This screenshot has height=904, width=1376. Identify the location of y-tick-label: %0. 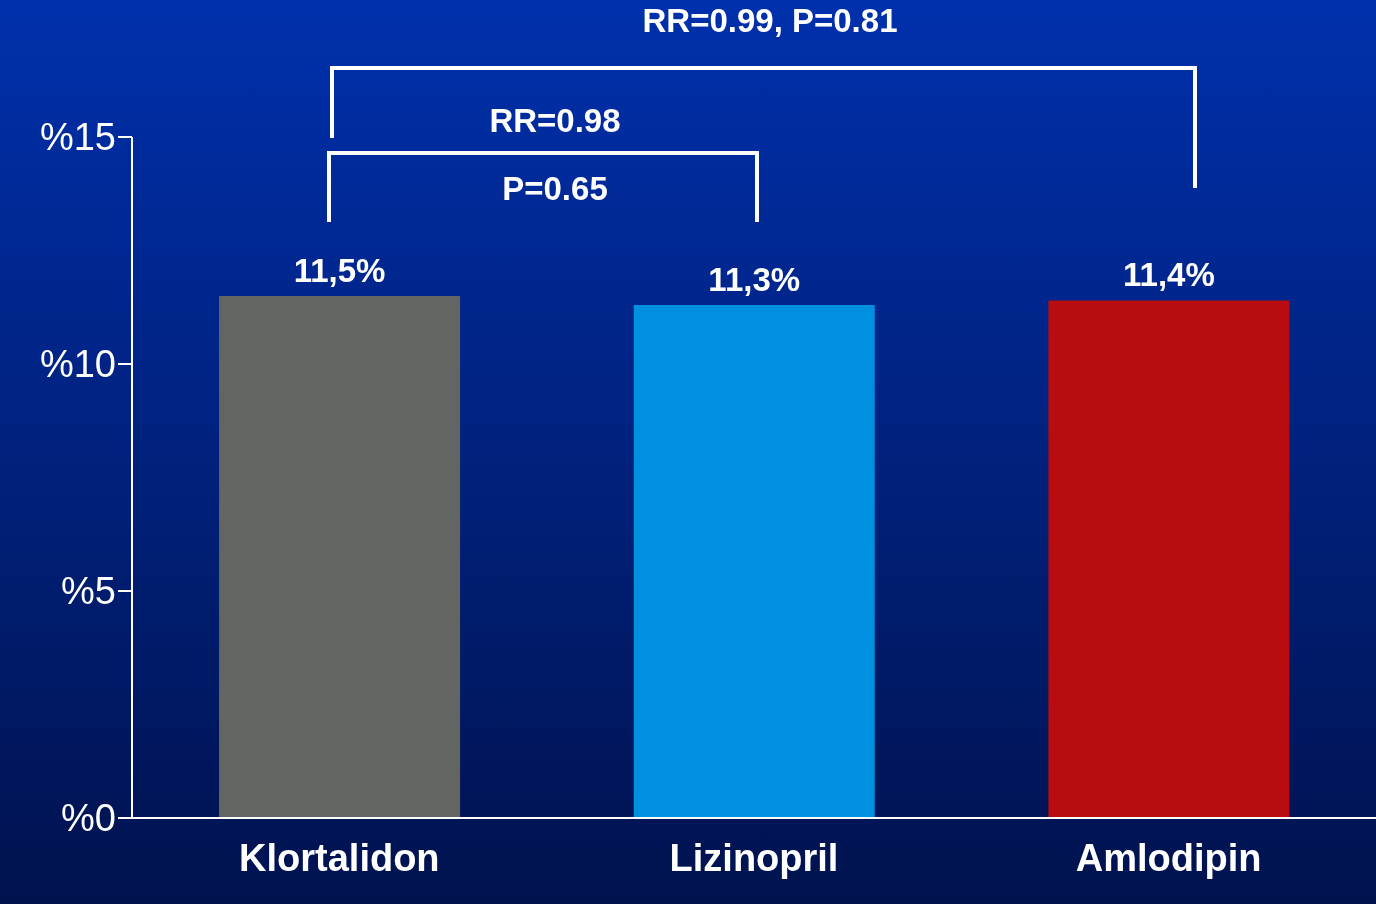
(88, 818).